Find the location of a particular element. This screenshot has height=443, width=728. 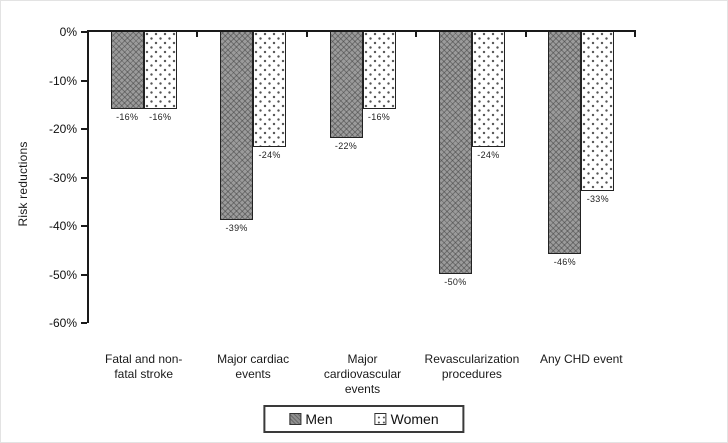

legend-label-women: Women is located at coordinates (414, 419).